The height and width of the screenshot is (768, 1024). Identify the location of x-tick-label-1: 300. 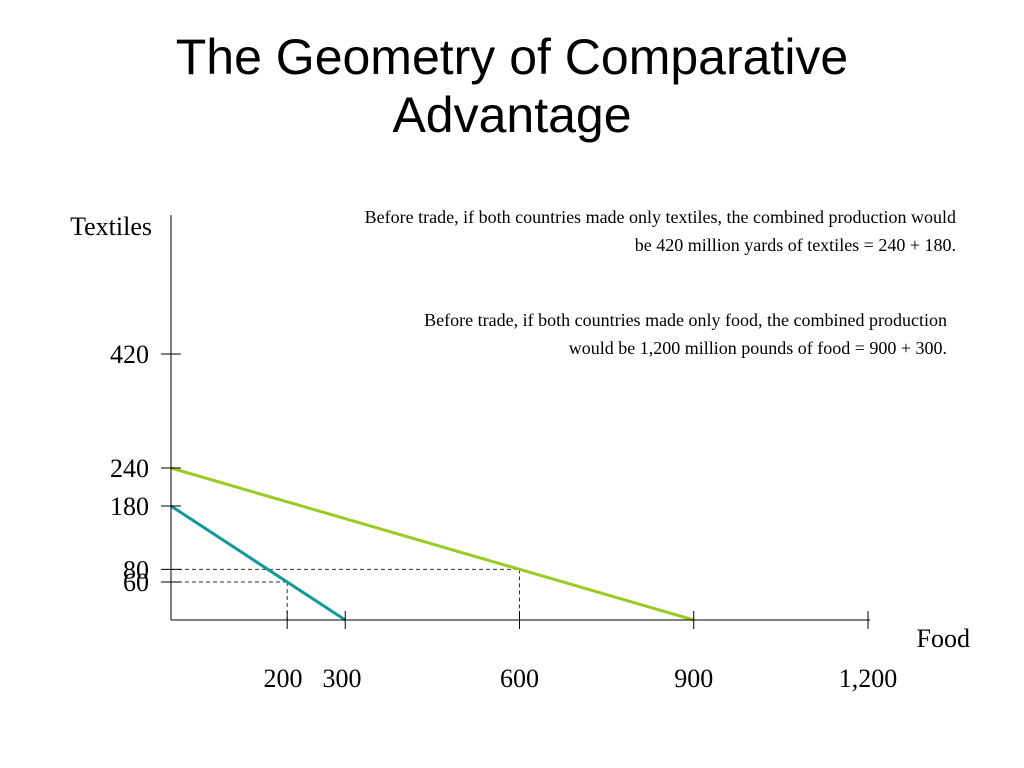
(342, 678).